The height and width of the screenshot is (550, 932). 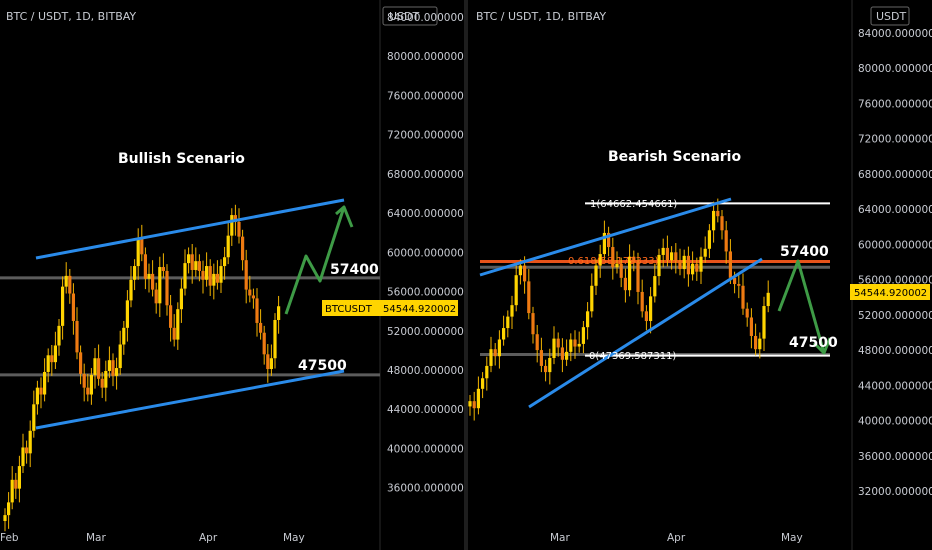 I want to click on chart-header: BTC / USDT, 1D, BITBAY, so click(x=541, y=16).